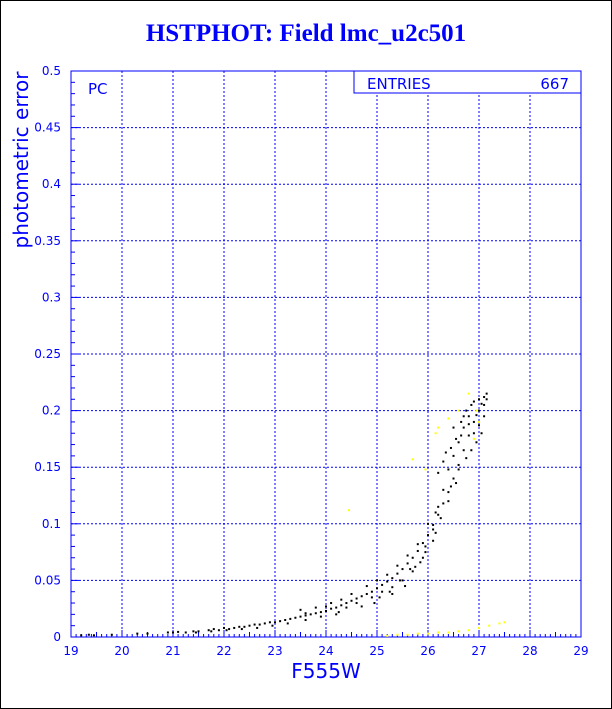  I want to click on x-tick-label: 28, so click(529, 651).